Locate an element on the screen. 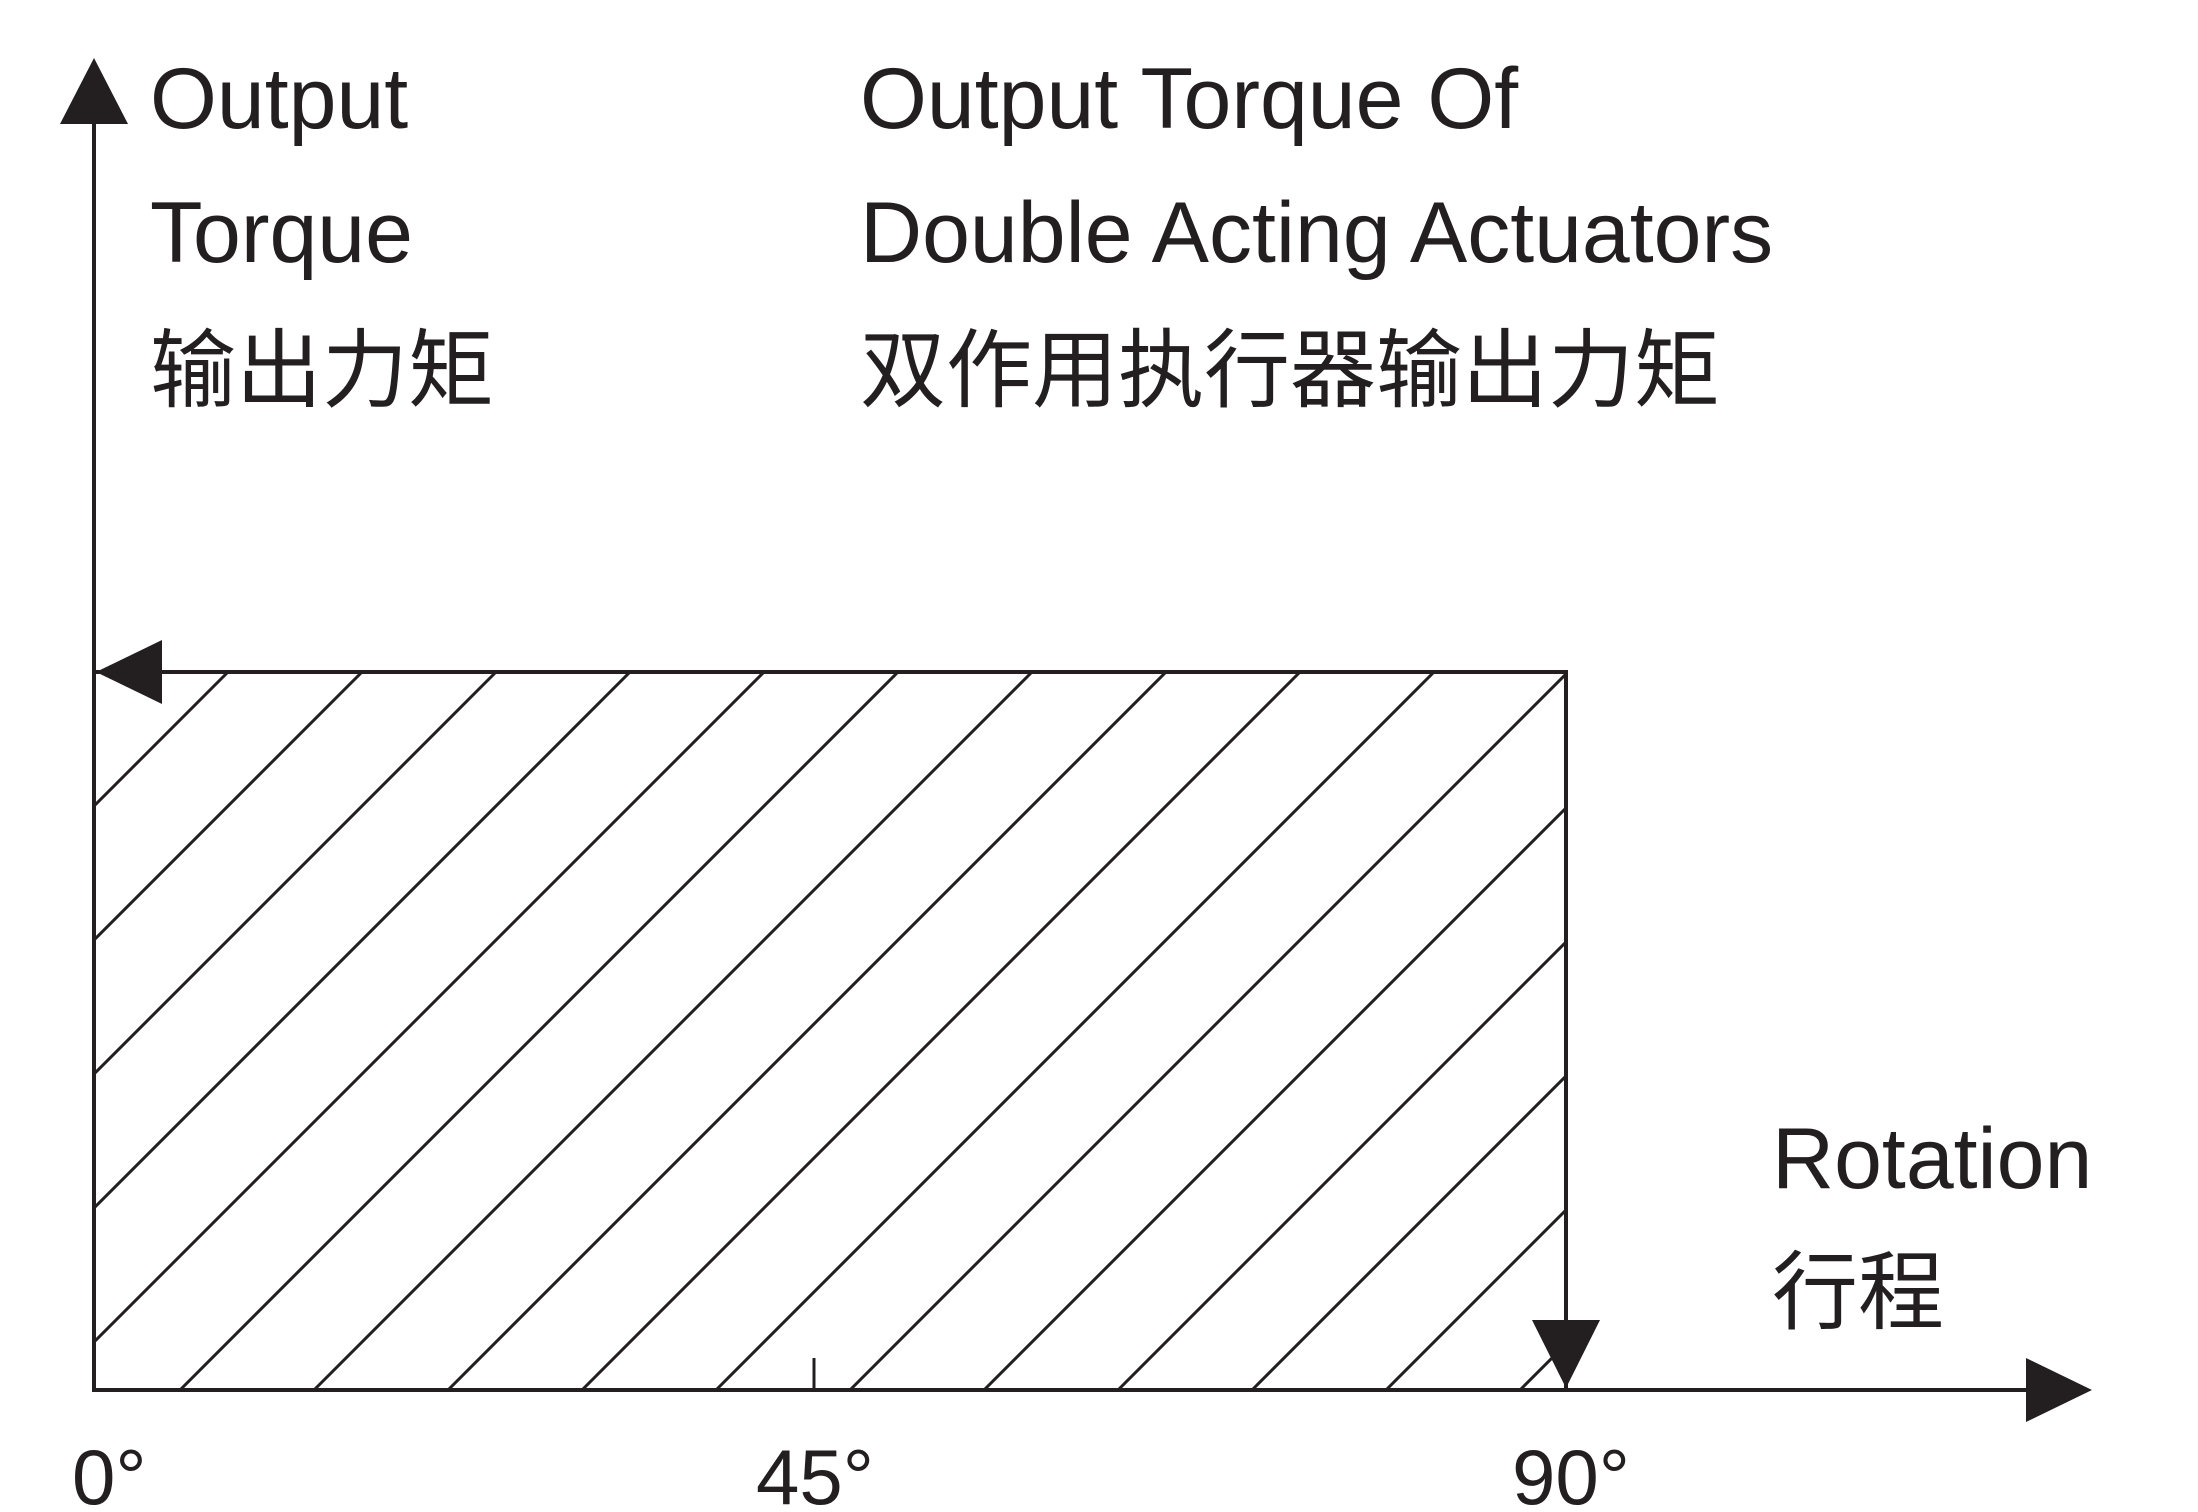 This screenshot has height=1512, width=2198. x-axis-arrowhead is located at coordinates (2059, 1390).